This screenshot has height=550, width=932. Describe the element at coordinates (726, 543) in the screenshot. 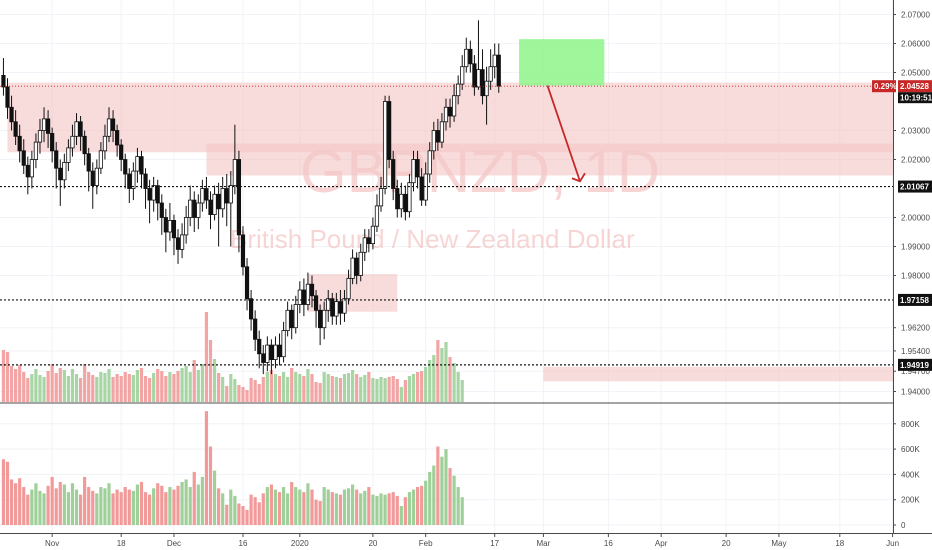

I see `time-tick-label: 20` at that location.